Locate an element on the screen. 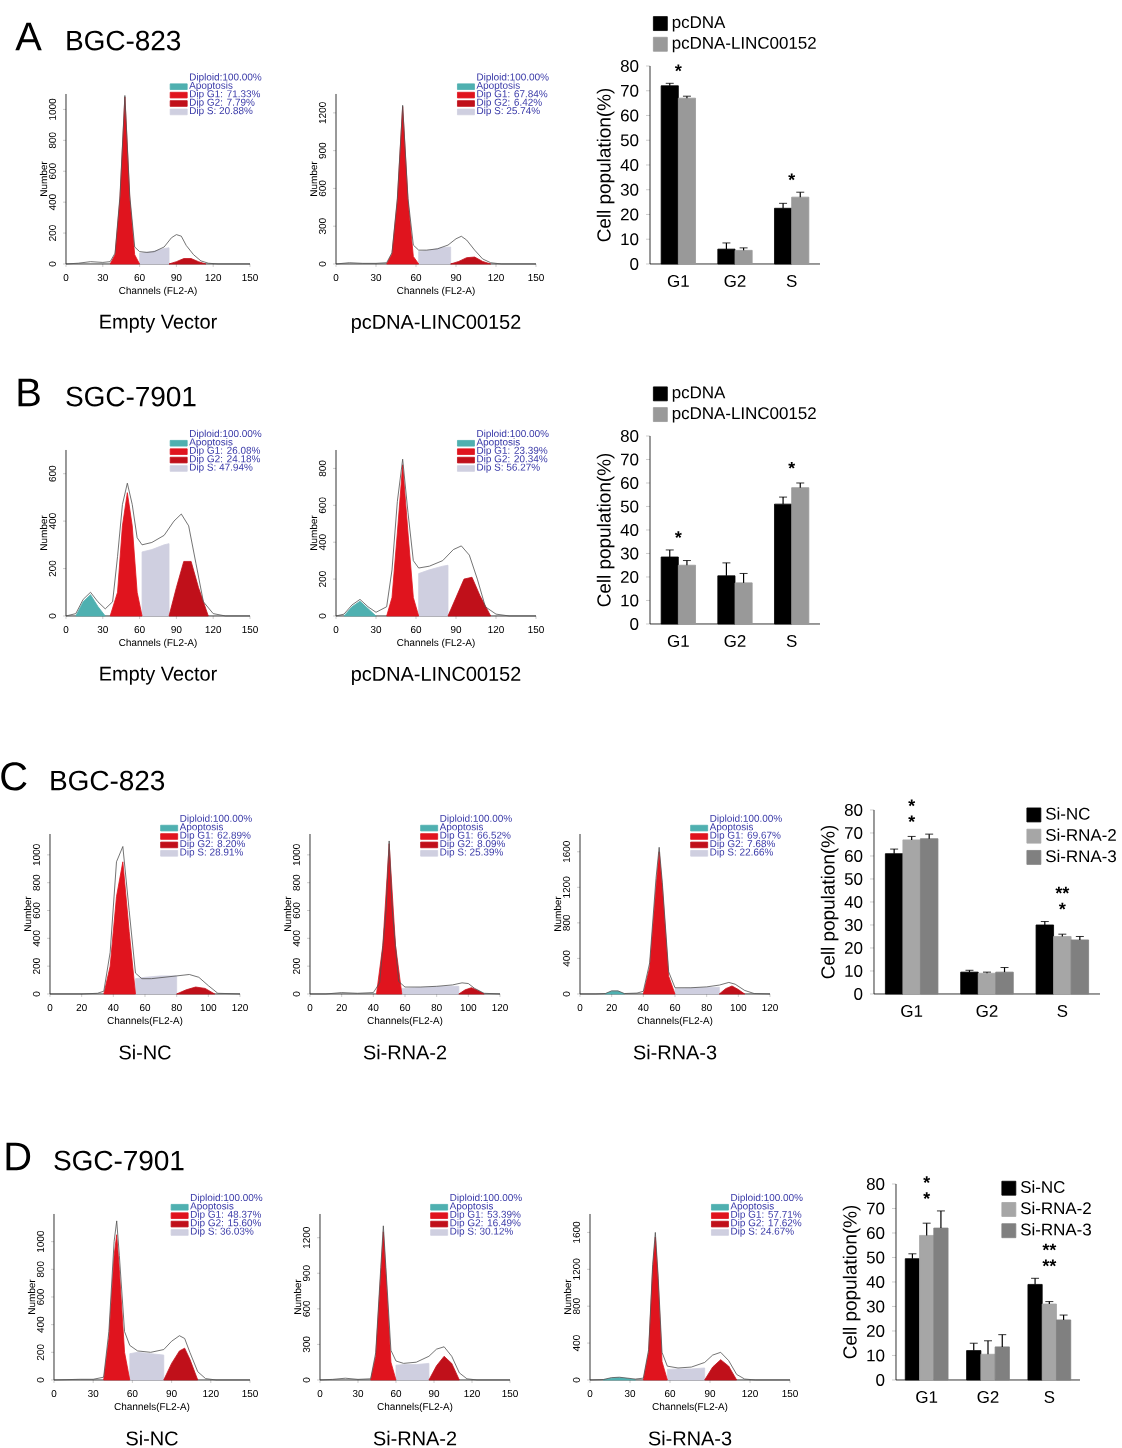 Image resolution: width=1122 pixels, height=1448 pixels. text: B is located at coordinates (29, 392).